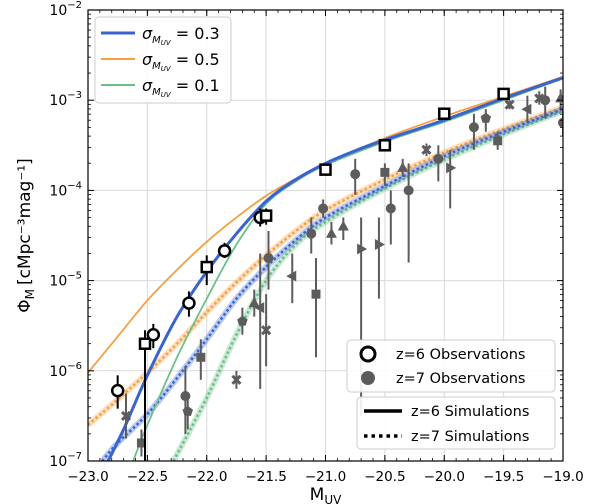  What do you see at coordinates (325, 477) in the screenshot?
I see `x-tick-label: −21.0` at bounding box center [325, 477].